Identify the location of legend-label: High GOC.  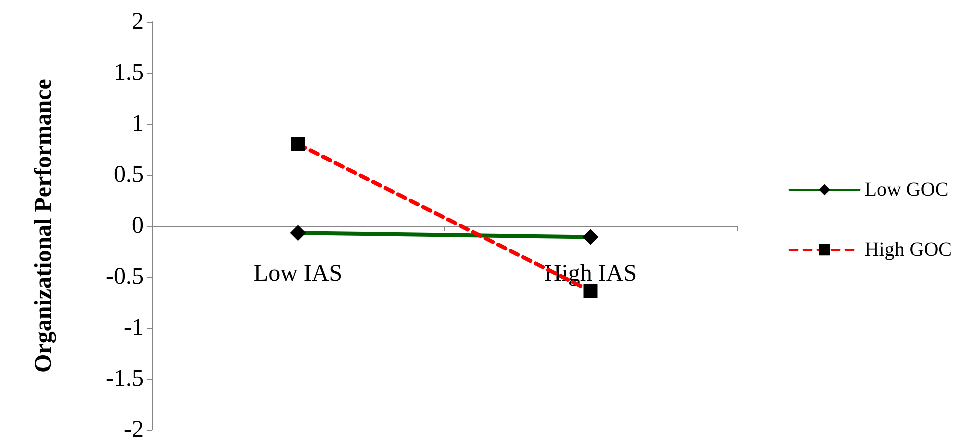
(908, 250).